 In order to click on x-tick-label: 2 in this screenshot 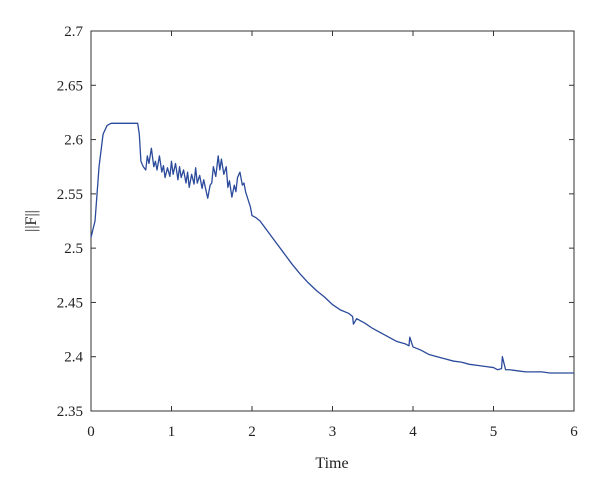, I will do `click(252, 432)`.